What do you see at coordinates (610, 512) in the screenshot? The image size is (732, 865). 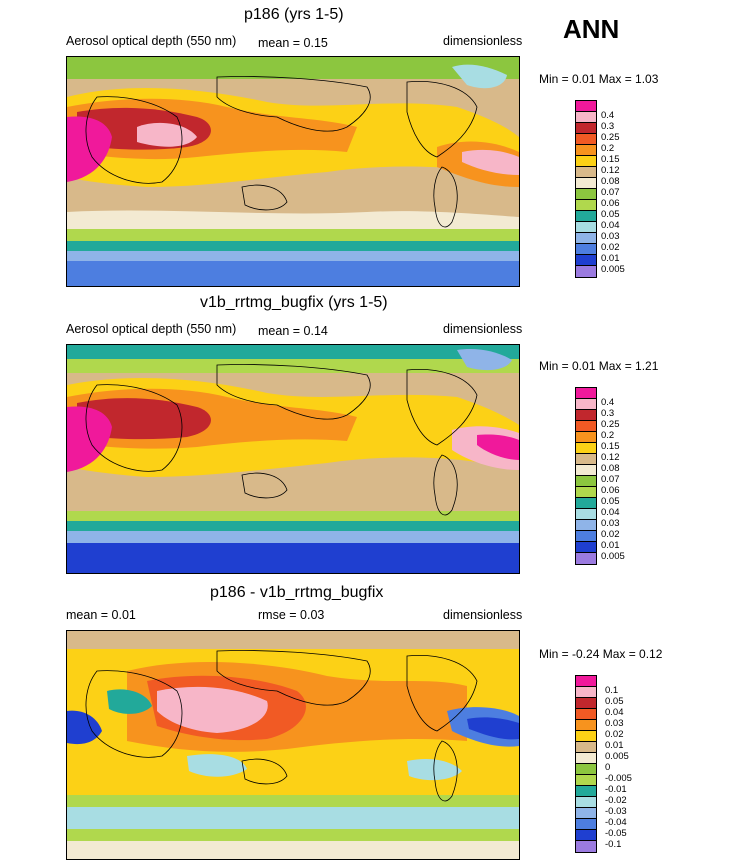 I see `panel-2-level-10: 0.04` at bounding box center [610, 512].